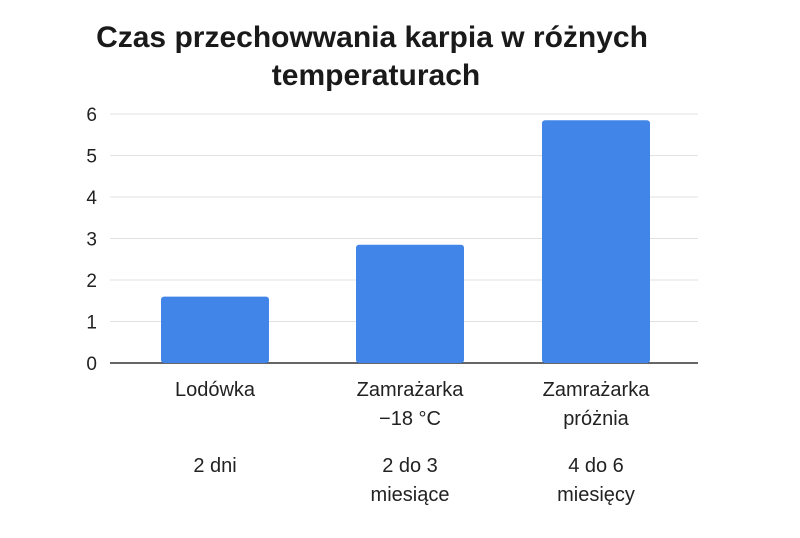 Image resolution: width=800 pixels, height=538 pixels. What do you see at coordinates (376, 75) in the screenshot?
I see `chart-title-line-2: temperaturach` at bounding box center [376, 75].